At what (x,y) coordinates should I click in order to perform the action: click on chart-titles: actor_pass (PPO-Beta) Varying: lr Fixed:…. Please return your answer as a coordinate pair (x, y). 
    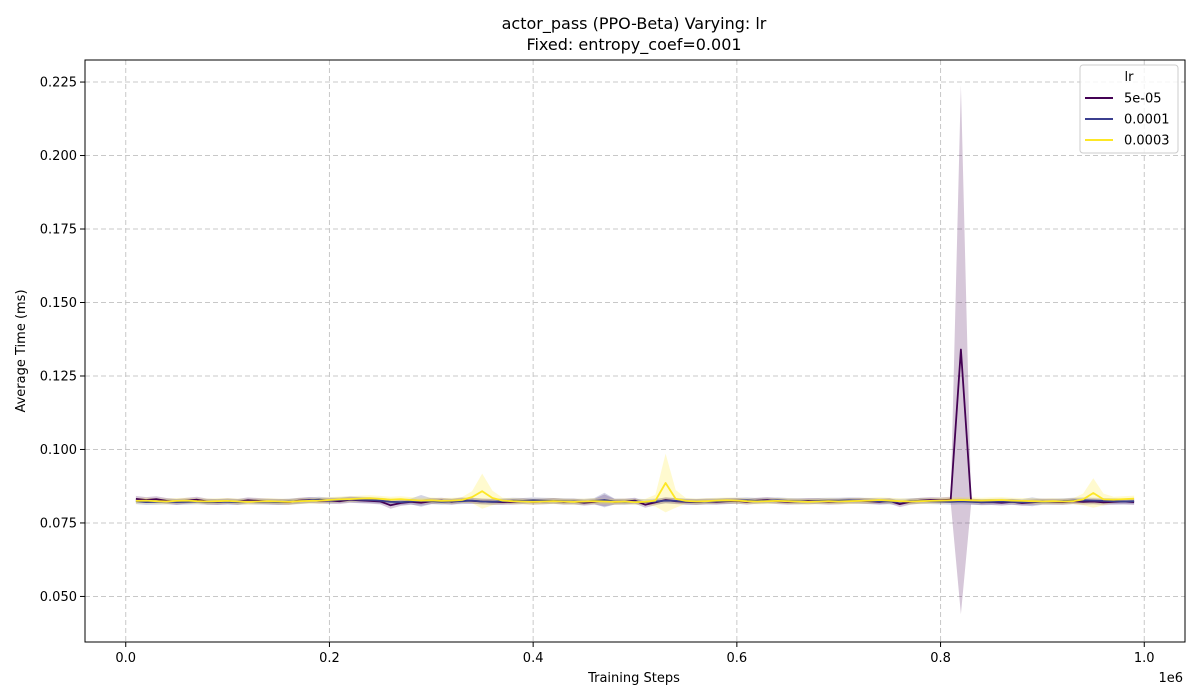
    Looking at the image, I should click on (634, 34).